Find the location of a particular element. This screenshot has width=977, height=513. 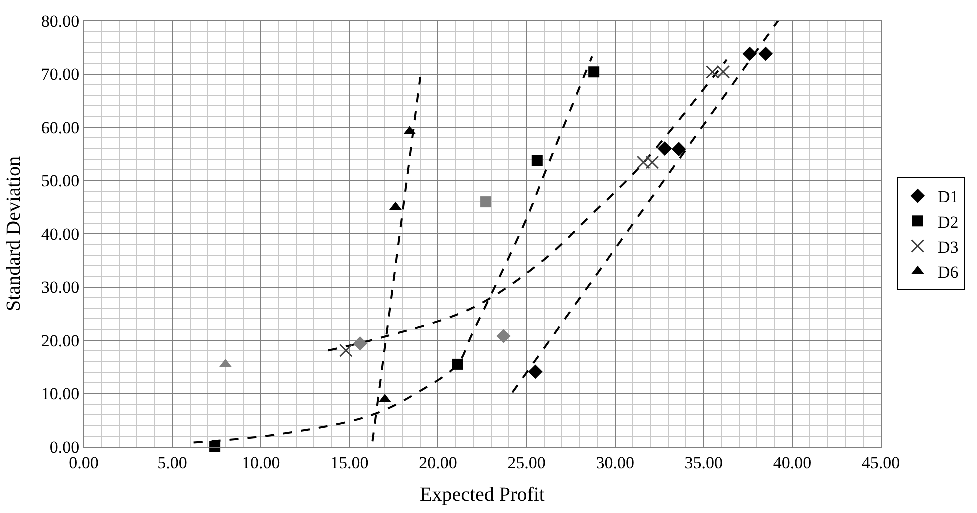

y-tick-label: 50.00 is located at coordinates (60, 181).